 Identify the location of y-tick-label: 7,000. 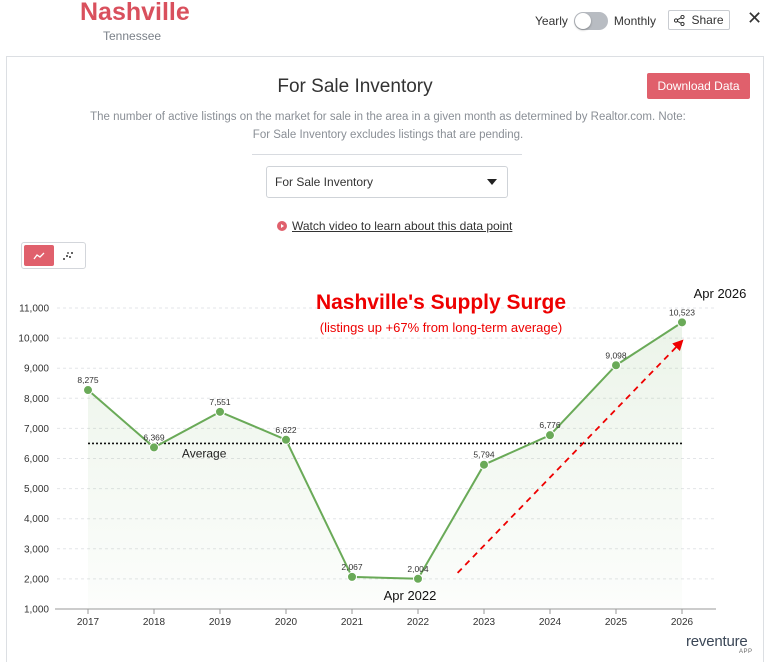
(36, 429).